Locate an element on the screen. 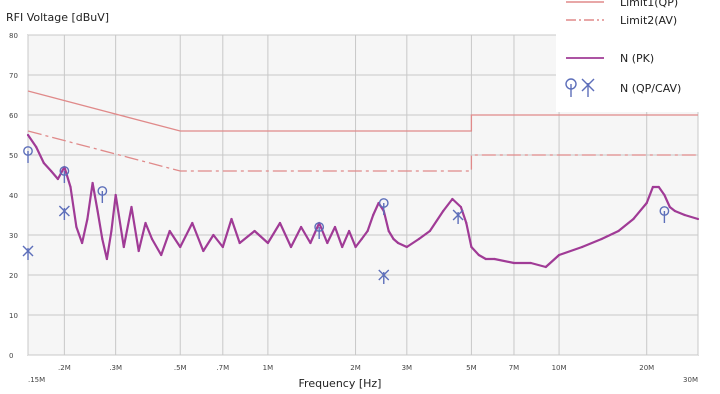 The image size is (720, 394). x-tick-label: 7M is located at coordinates (514, 368).